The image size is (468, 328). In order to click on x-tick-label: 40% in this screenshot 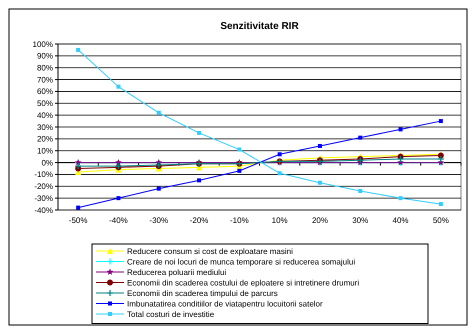, I will do `click(400, 220)`.